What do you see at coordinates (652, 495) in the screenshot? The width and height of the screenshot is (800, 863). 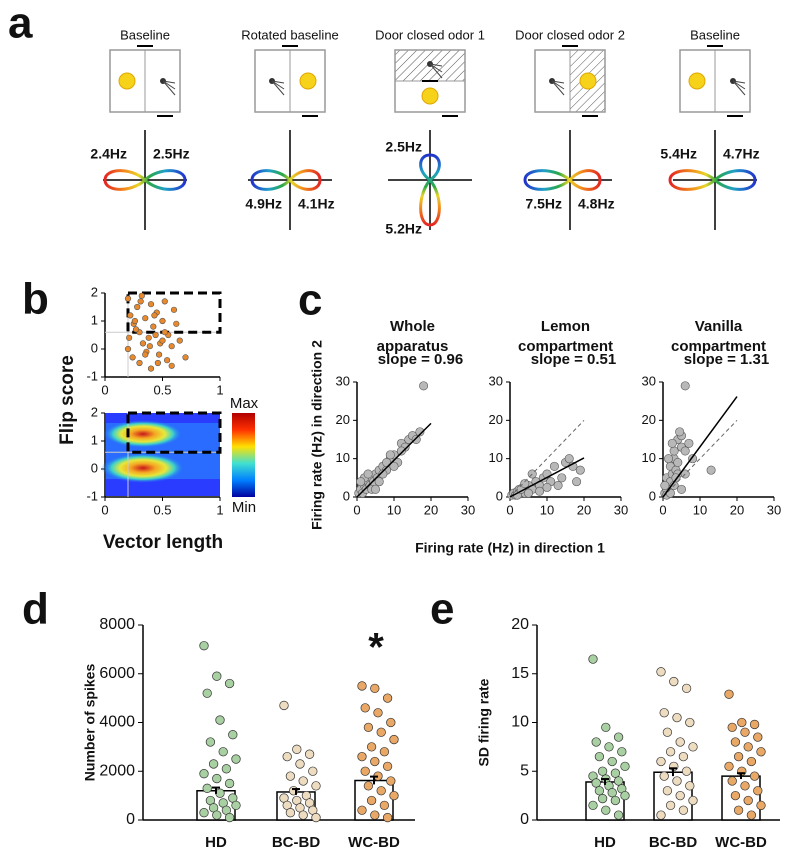 I see `y-tick-label: 0` at bounding box center [652, 495].